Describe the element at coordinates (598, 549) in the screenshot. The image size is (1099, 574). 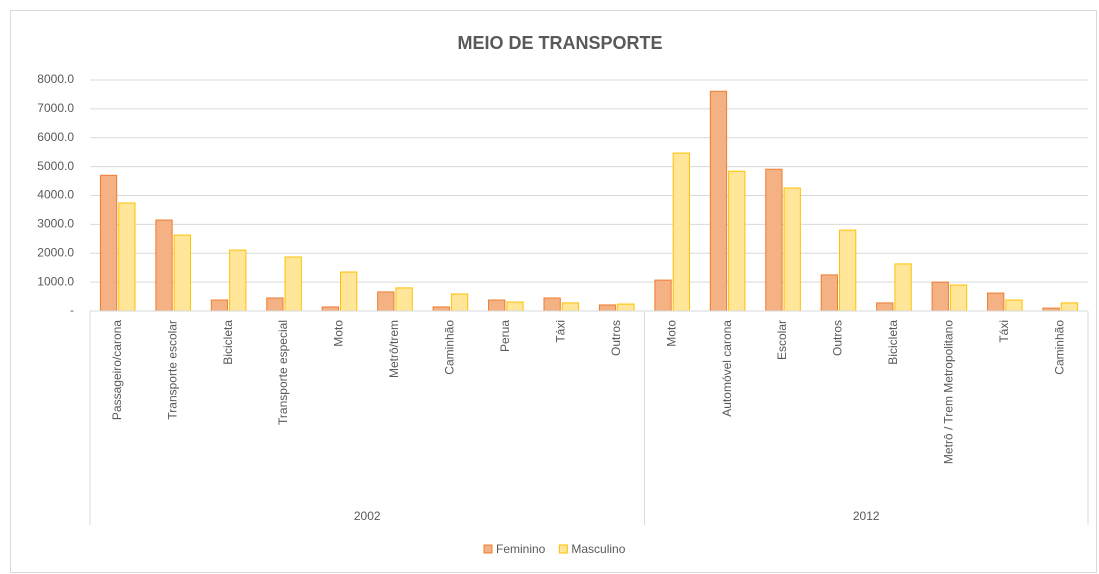
I see `legend-label: Masculino` at that location.